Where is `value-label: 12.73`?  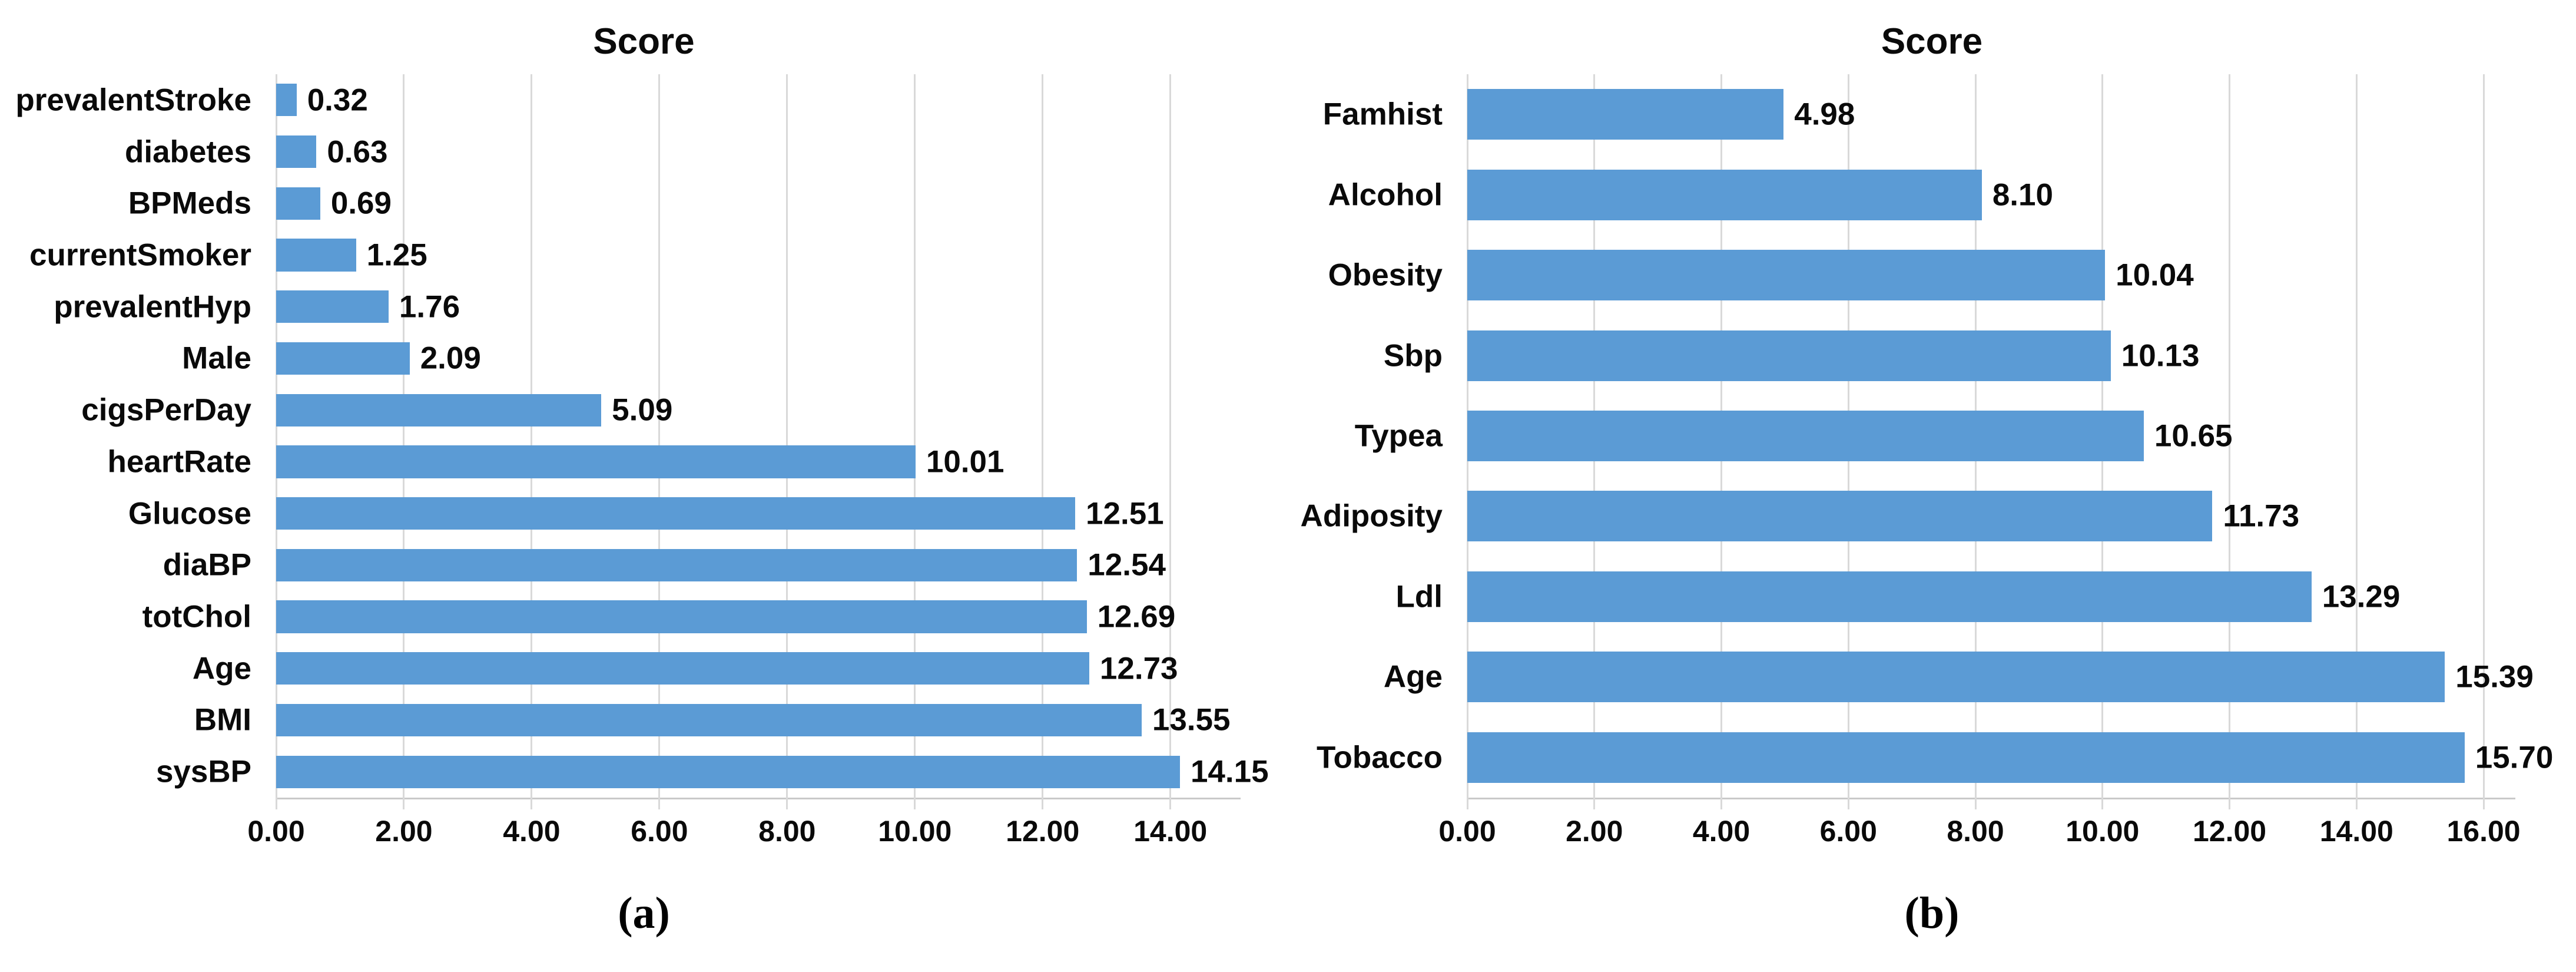 value-label: 12.73 is located at coordinates (1138, 668).